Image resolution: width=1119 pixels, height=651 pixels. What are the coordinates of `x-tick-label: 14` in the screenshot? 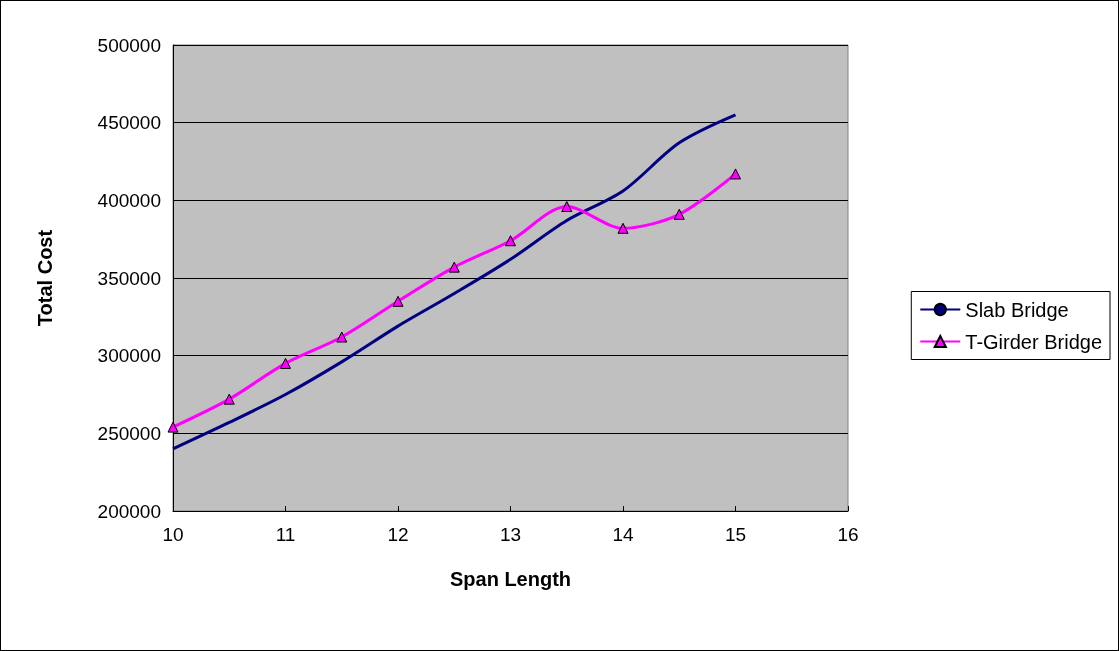 It's located at (623, 534).